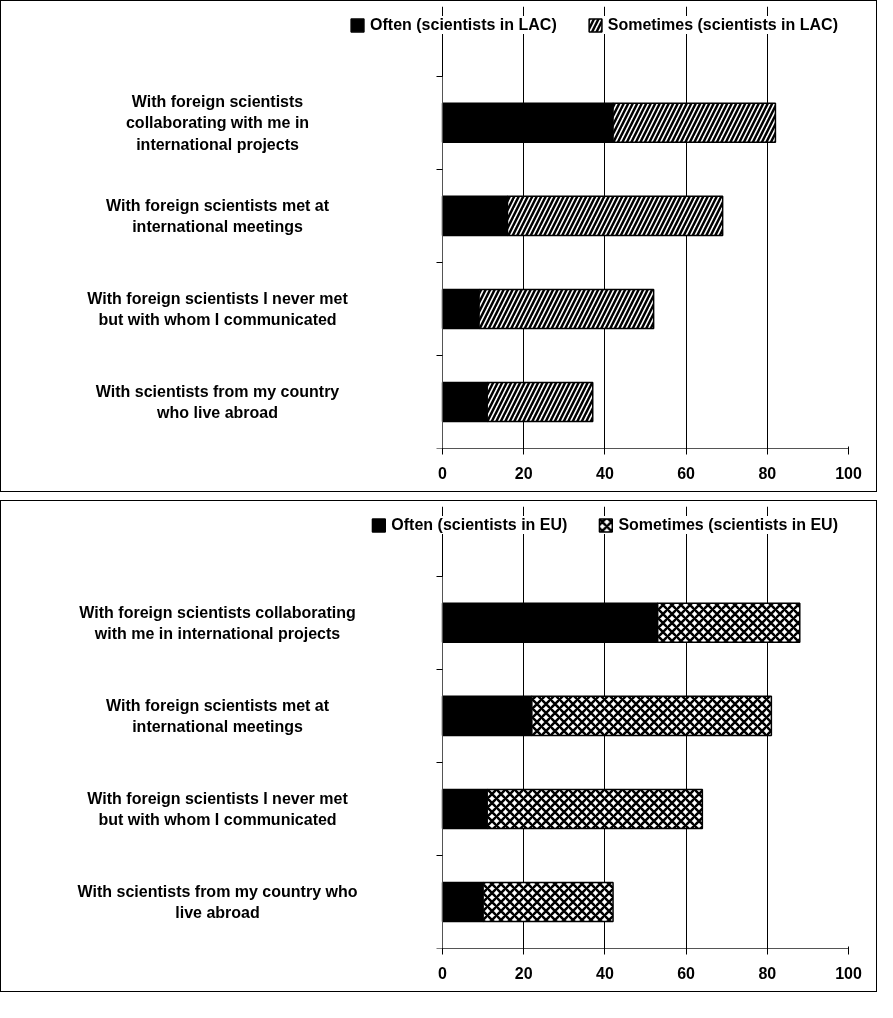  What do you see at coordinates (479, 525) in the screenshot?
I see `legend-label: Often (scientists in EU)` at bounding box center [479, 525].